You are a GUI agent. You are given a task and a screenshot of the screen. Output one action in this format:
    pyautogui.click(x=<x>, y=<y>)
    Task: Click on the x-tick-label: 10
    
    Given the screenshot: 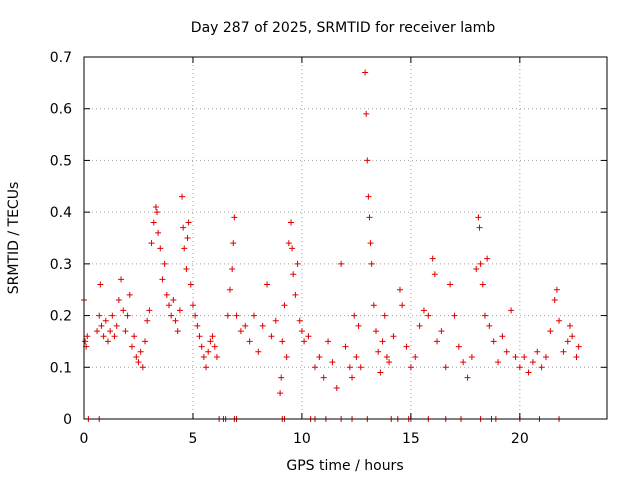 What is the action you would take?
    pyautogui.click(x=302, y=439)
    